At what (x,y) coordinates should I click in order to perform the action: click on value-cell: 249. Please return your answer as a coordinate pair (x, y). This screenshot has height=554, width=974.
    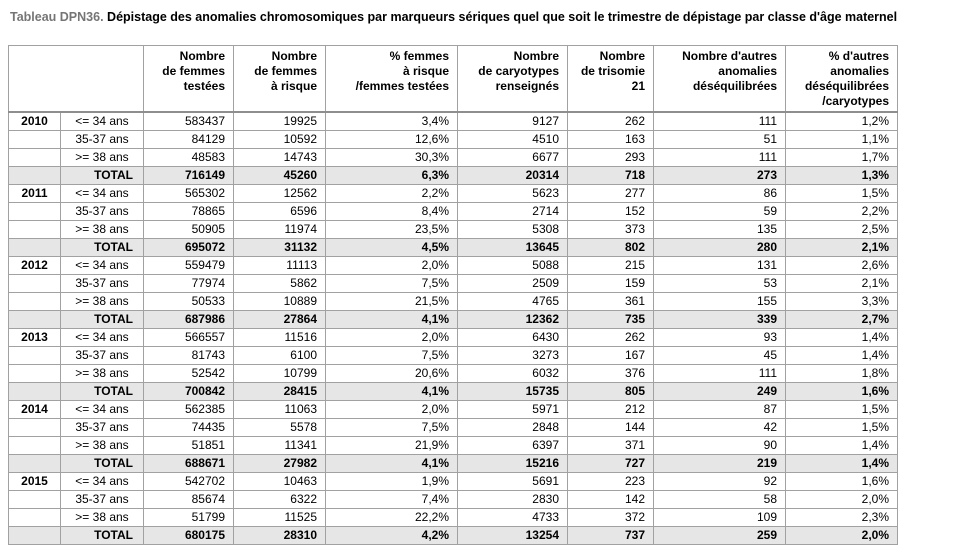
    Looking at the image, I should click on (719, 391).